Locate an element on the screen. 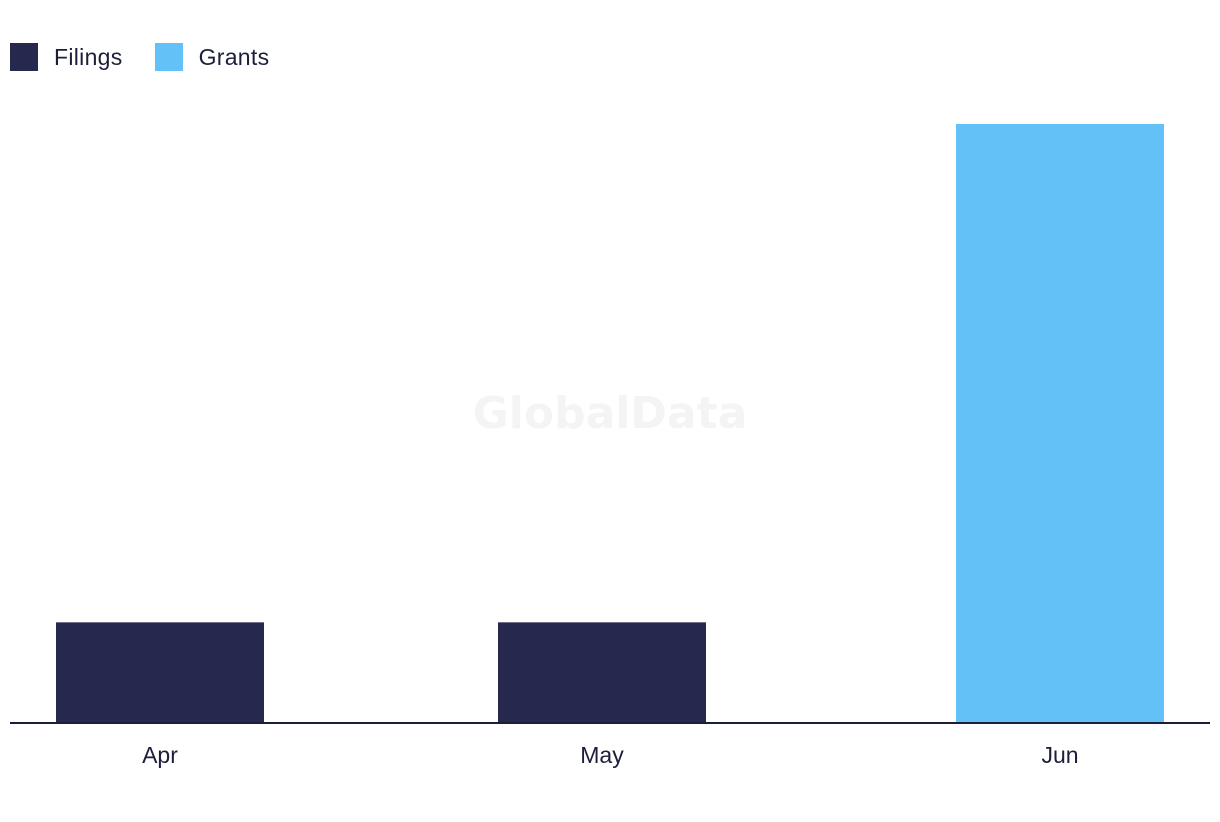  x-tick-labels: Apr May Jun is located at coordinates (610, 755).